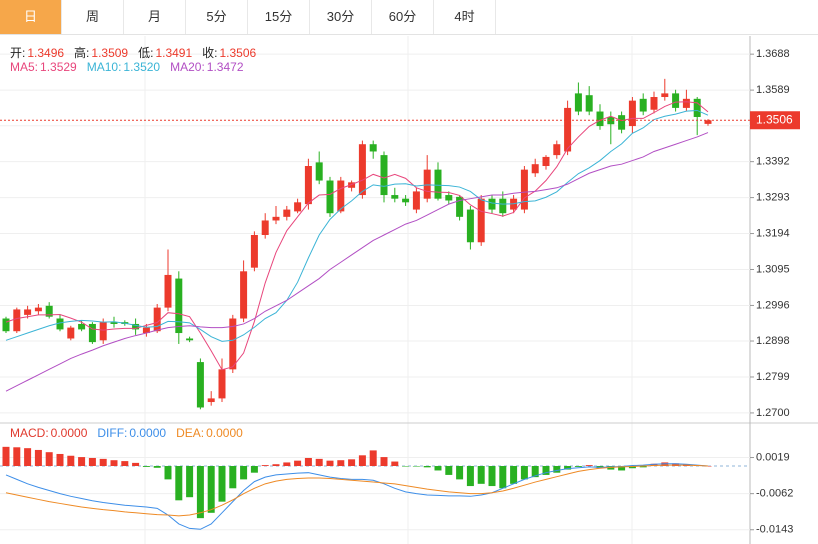 This screenshot has height=544, width=818. Describe the element at coordinates (773, 269) in the screenshot. I see `y-tick-label: 1.3095` at that location.